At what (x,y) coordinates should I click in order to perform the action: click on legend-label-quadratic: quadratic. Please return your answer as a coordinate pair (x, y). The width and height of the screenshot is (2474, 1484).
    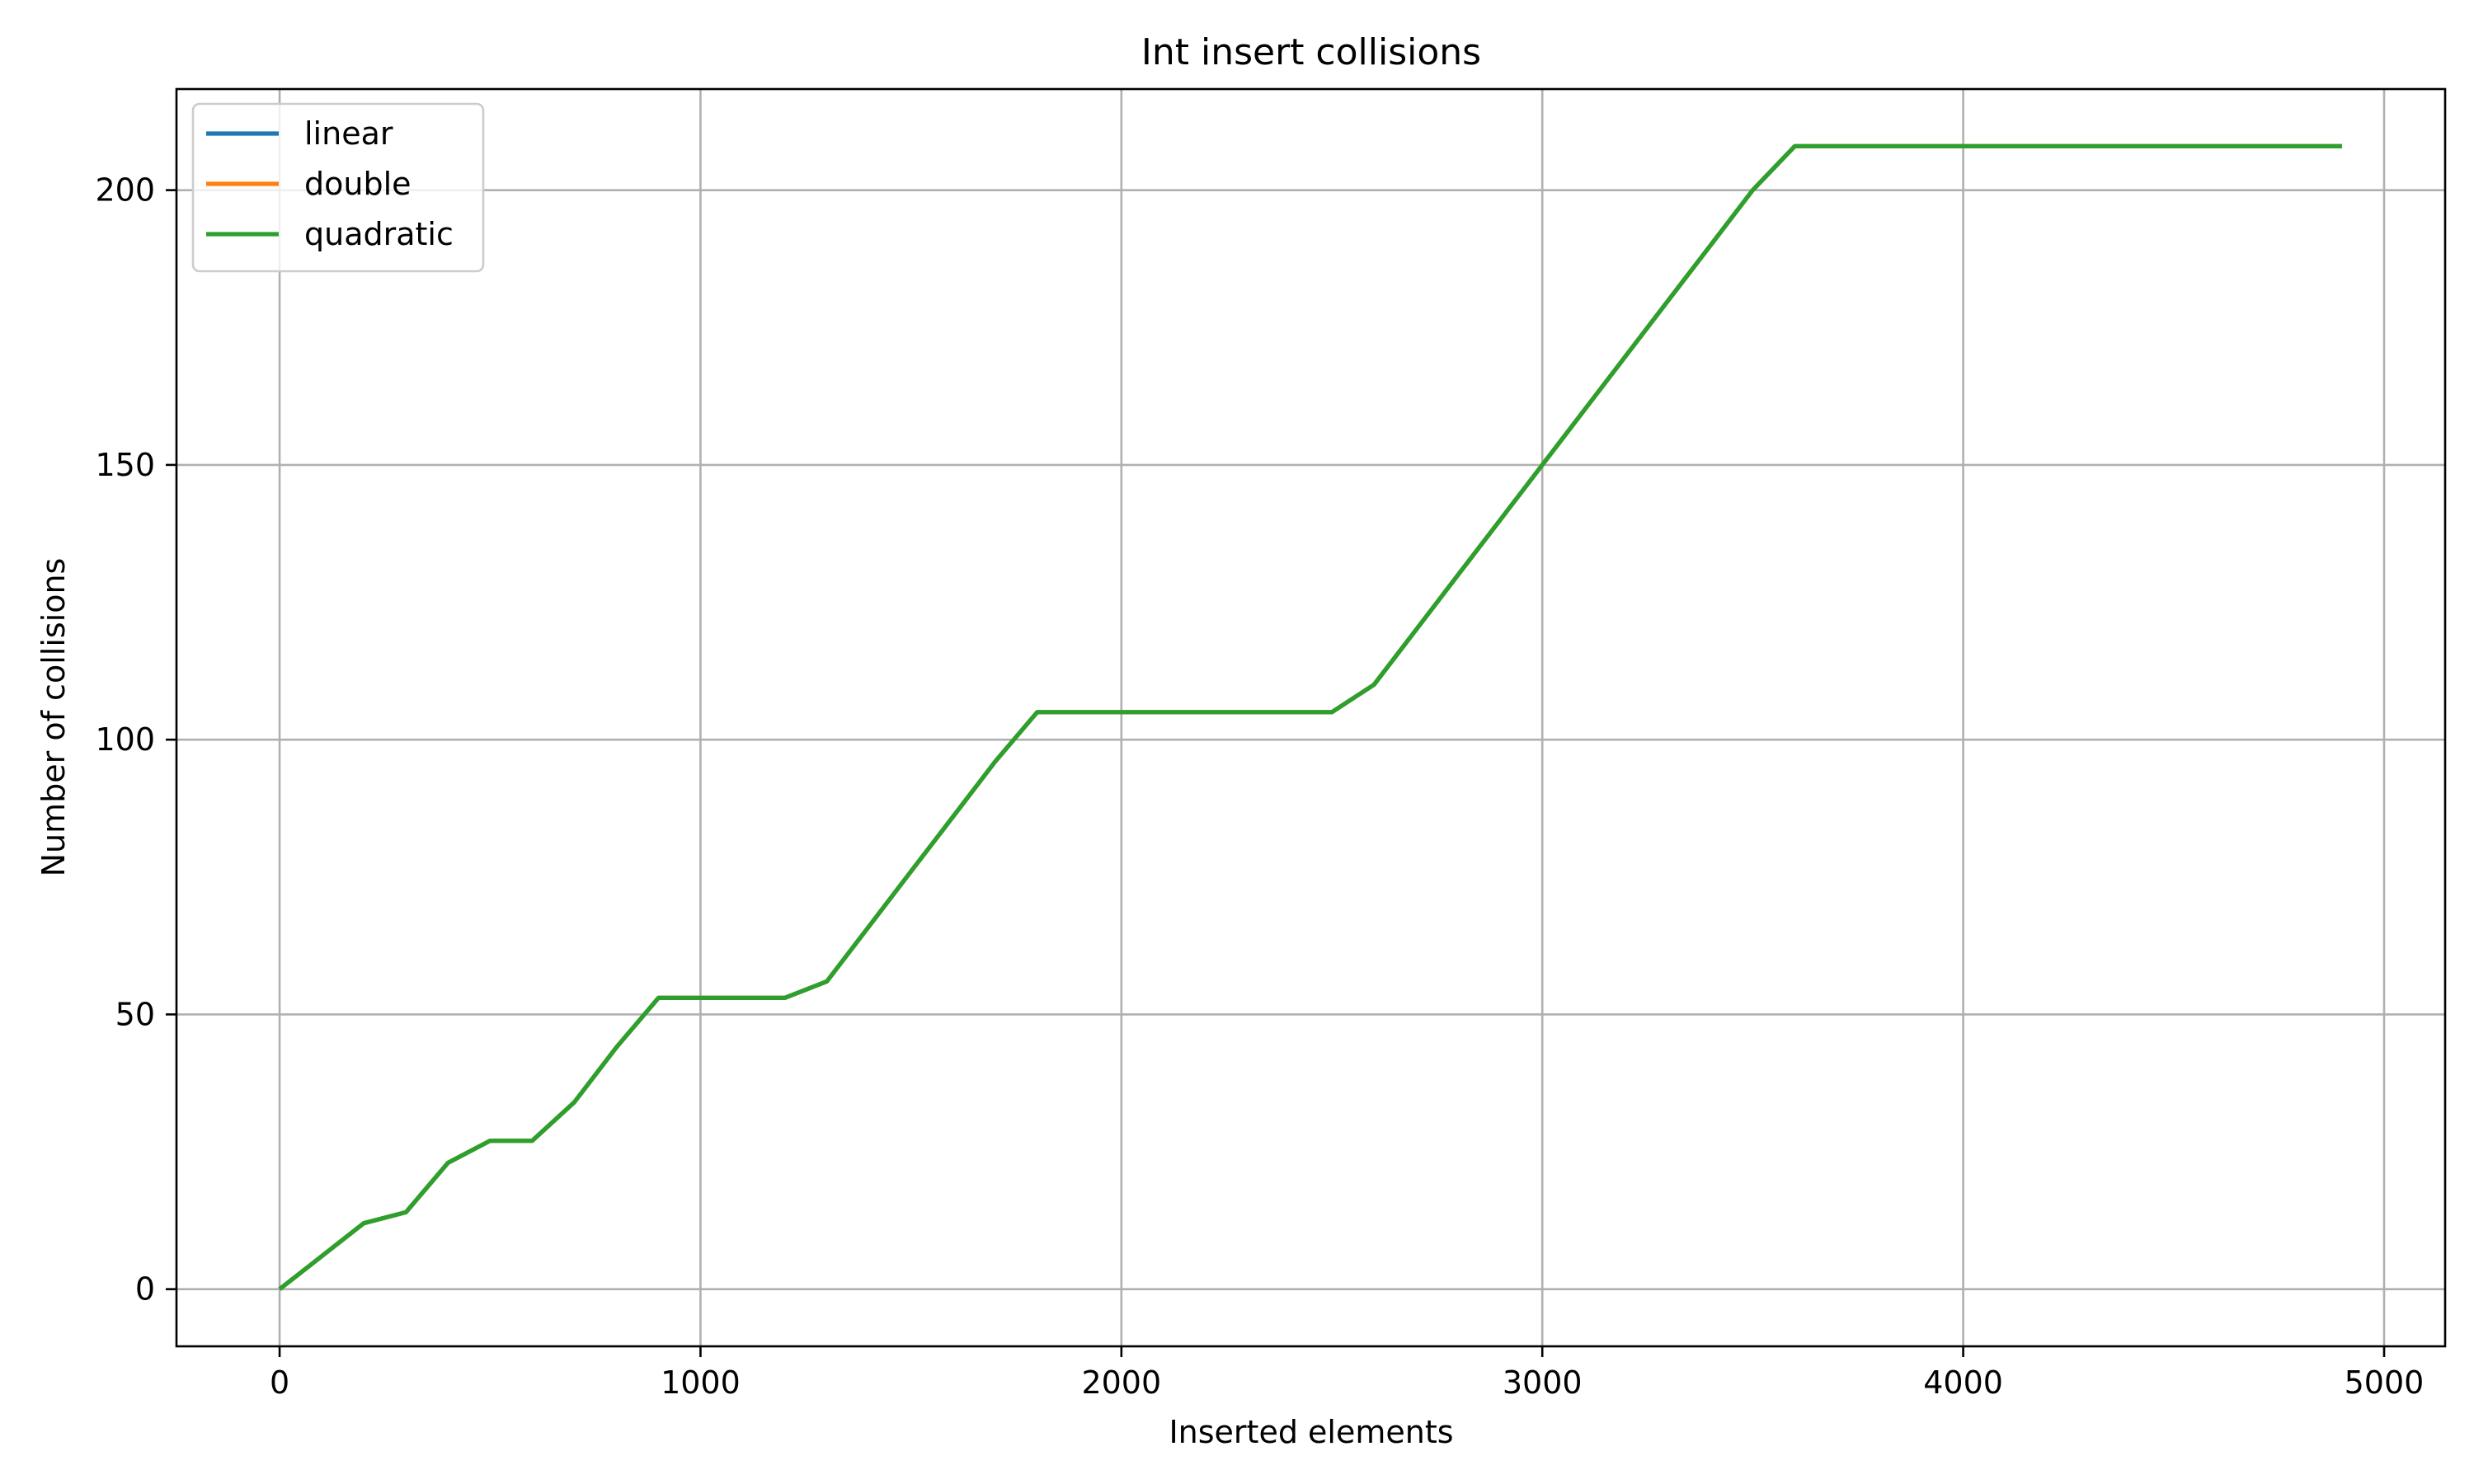
    Looking at the image, I should click on (379, 234).